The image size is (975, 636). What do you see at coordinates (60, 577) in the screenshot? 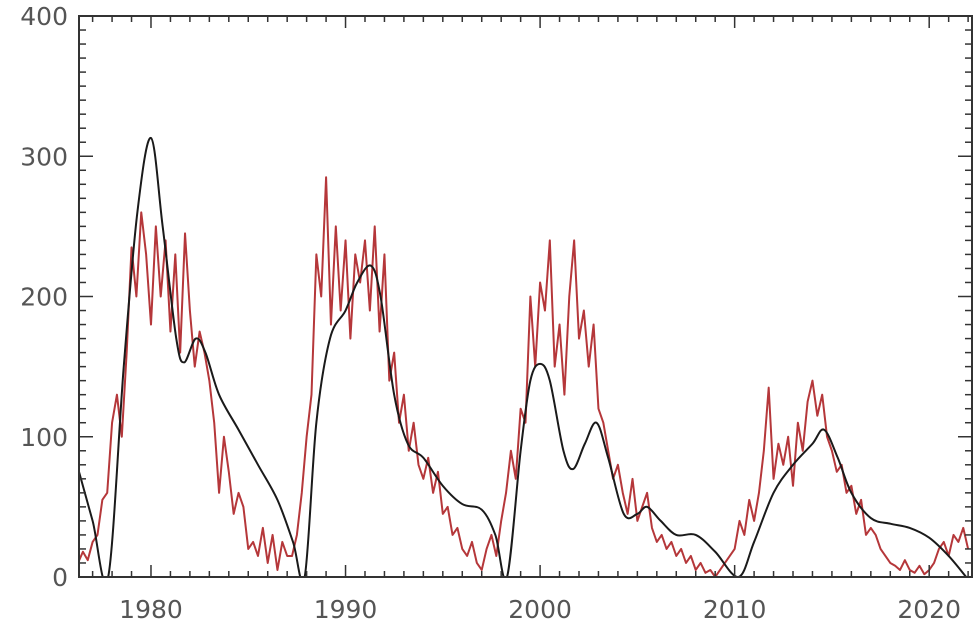
I see `y-tick-label: 0` at bounding box center [60, 577].